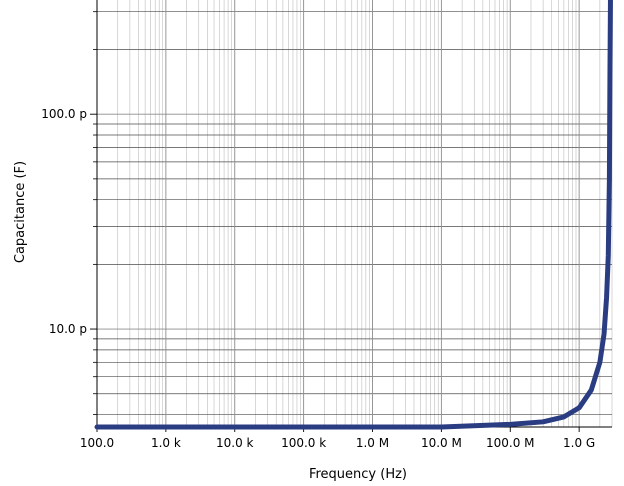 This screenshot has width=624, height=486. Describe the element at coordinates (579, 443) in the screenshot. I see `x-tick-label: 1.0 G` at that location.